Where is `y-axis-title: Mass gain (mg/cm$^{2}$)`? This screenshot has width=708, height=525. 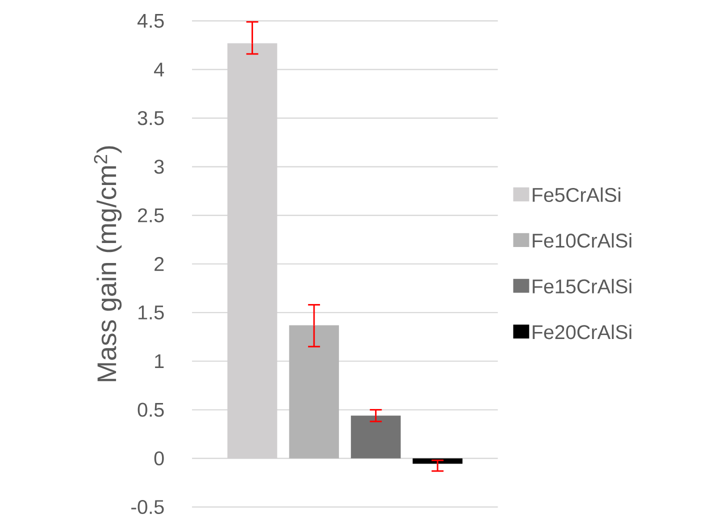 y-axis-title: Mass gain (mg/cm$^{2}$) is located at coordinates (108, 264).